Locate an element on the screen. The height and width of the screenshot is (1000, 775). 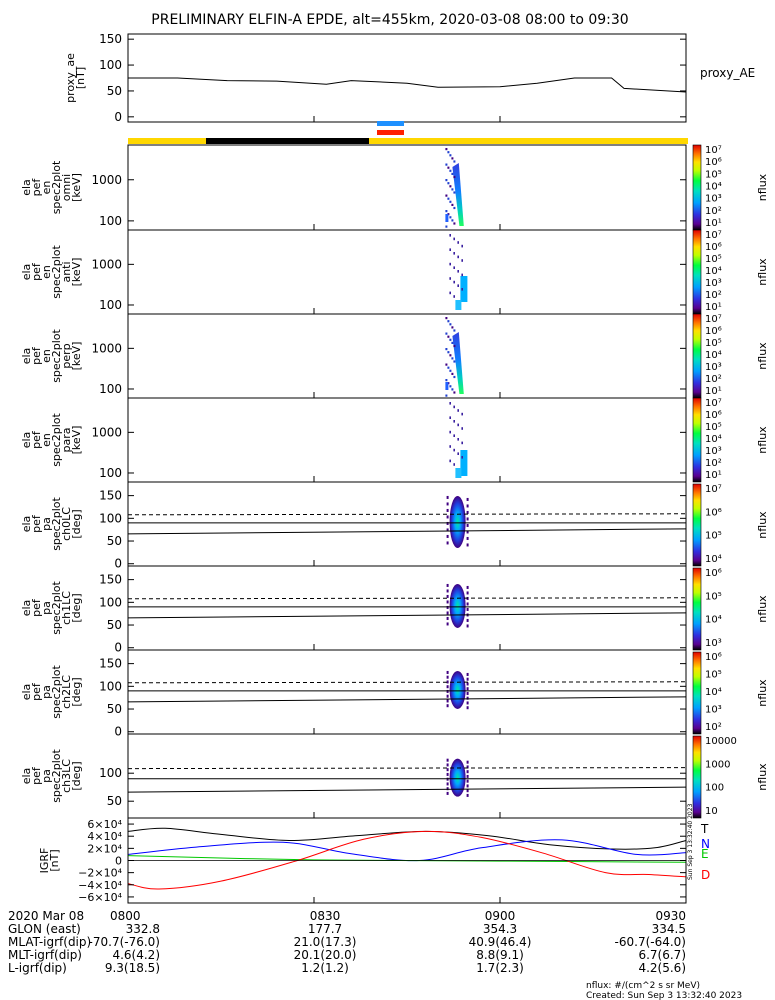
y-tick-label: 0 is located at coordinates (118, 117).